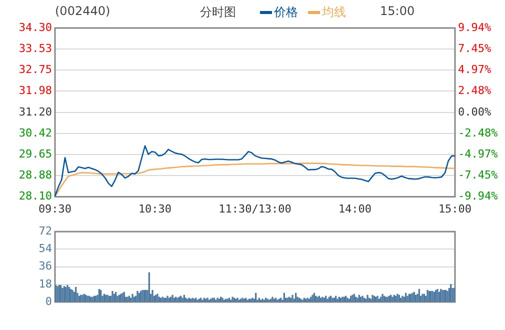 This screenshot has height=330, width=505. I want to click on y2-tick-label: -2.48%, so click(478, 133).